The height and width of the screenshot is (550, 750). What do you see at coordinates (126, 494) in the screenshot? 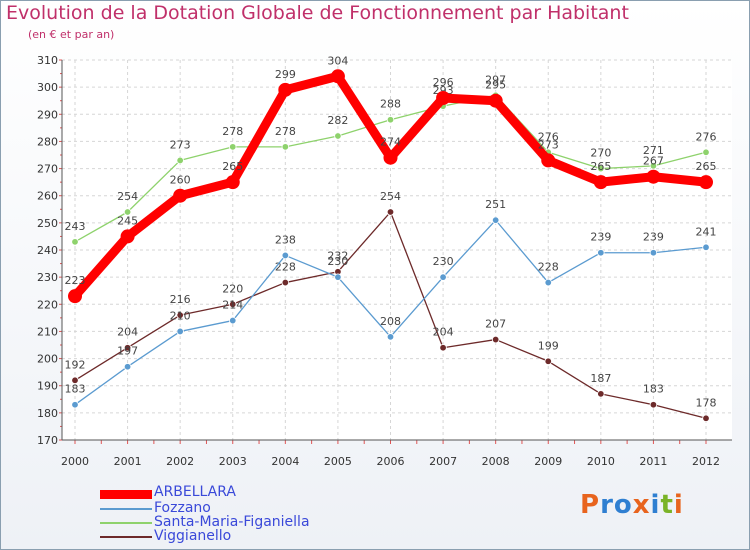
I see `legend-swatch-arbellara` at bounding box center [126, 494].